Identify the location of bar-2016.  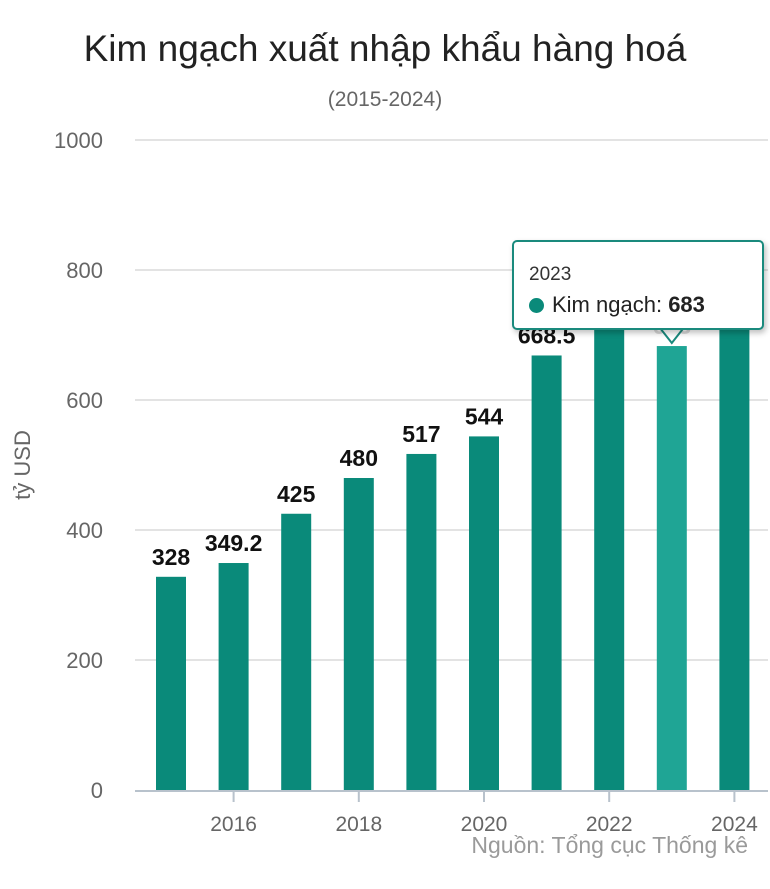
(233, 676).